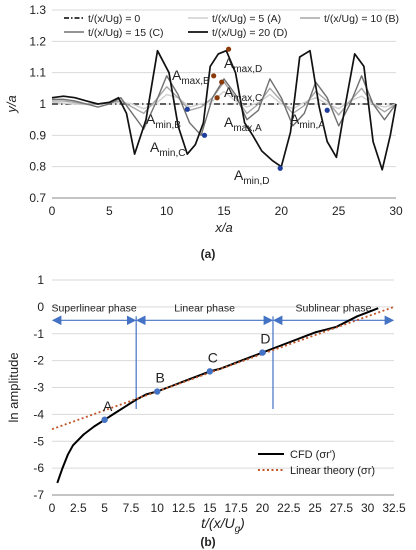 The height and width of the screenshot is (550, 416). Describe the element at coordinates (224, 106) in the screenshot. I see `series-line-a-t-x-ug-15-c` at that location.